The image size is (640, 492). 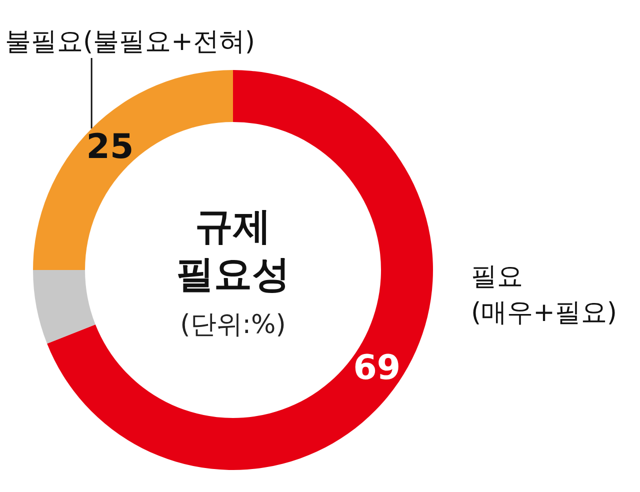 I want to click on data-label: 25, so click(x=110, y=146).